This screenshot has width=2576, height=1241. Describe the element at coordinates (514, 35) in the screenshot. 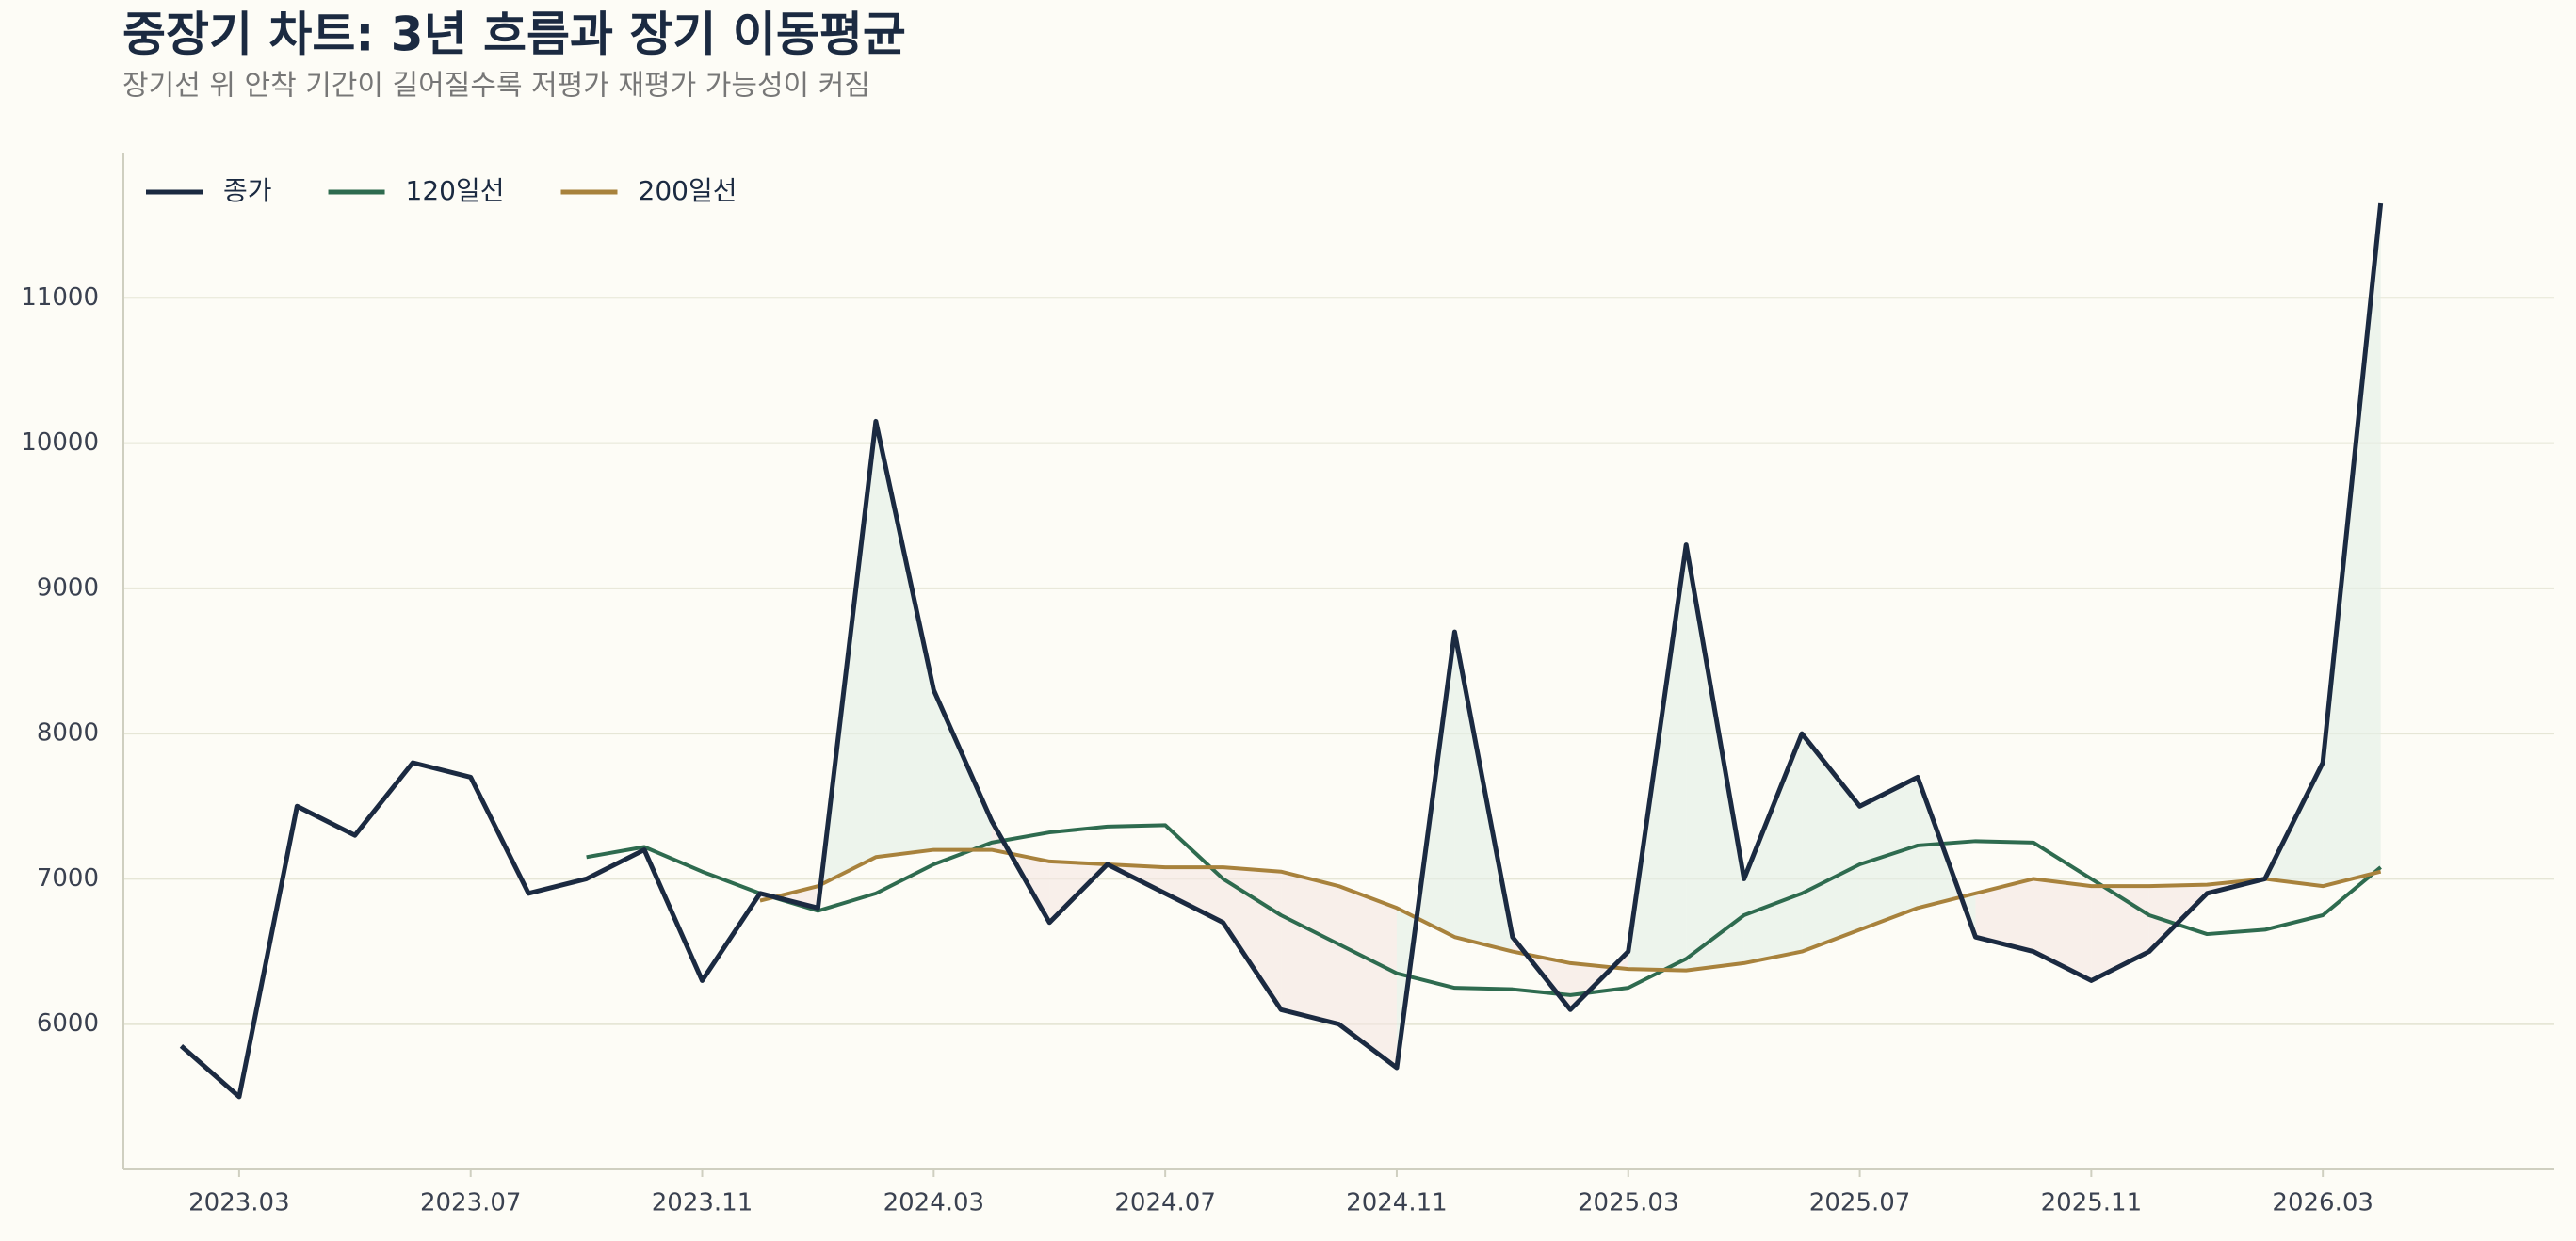

I see `chart-title: 중장기 차트: 3년 흐름과 장기 이동평균` at that location.